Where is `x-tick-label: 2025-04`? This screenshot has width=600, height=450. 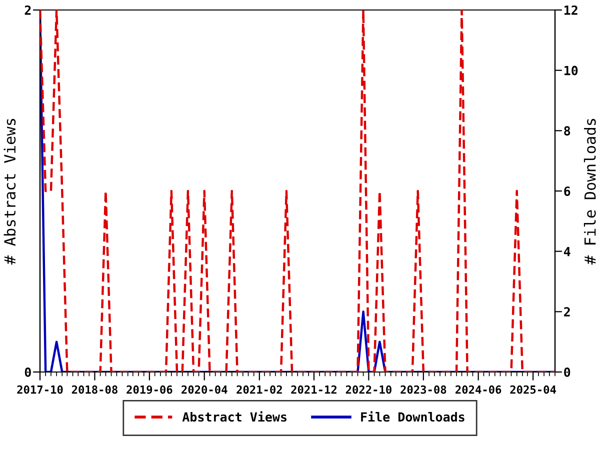 x-tick-label: 2025-04 is located at coordinates (533, 389).